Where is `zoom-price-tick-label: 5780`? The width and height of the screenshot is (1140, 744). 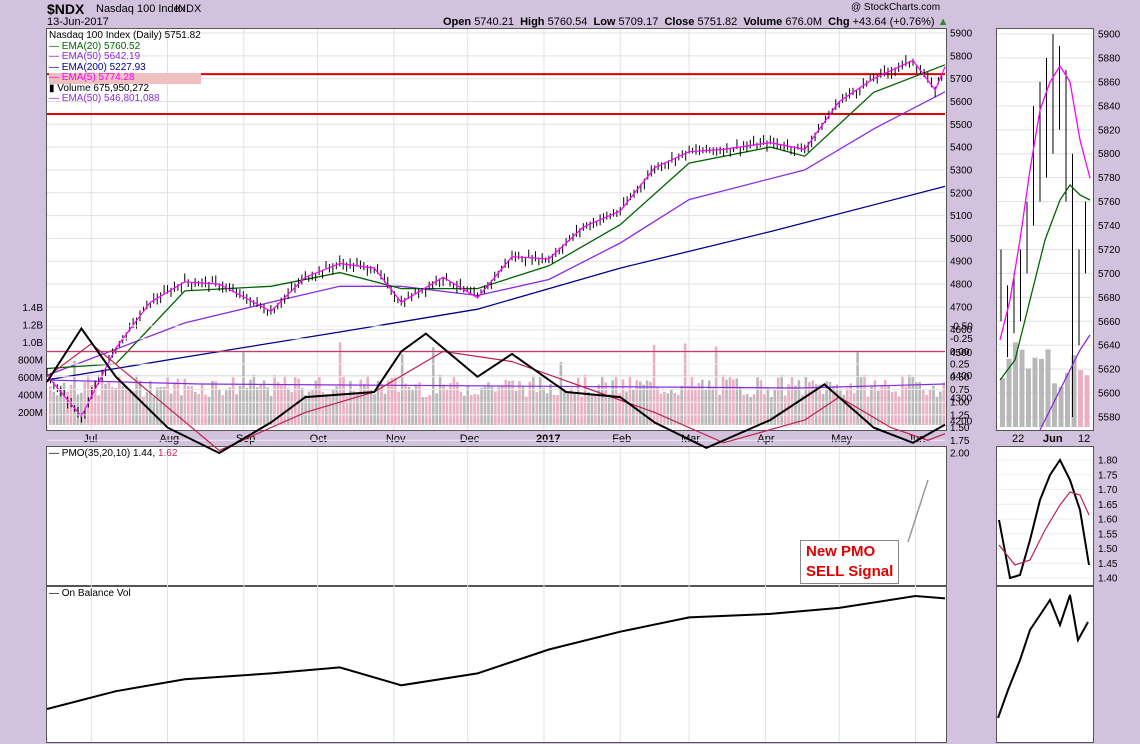
zoom-price-tick-label: 5780 is located at coordinates (1109, 178).